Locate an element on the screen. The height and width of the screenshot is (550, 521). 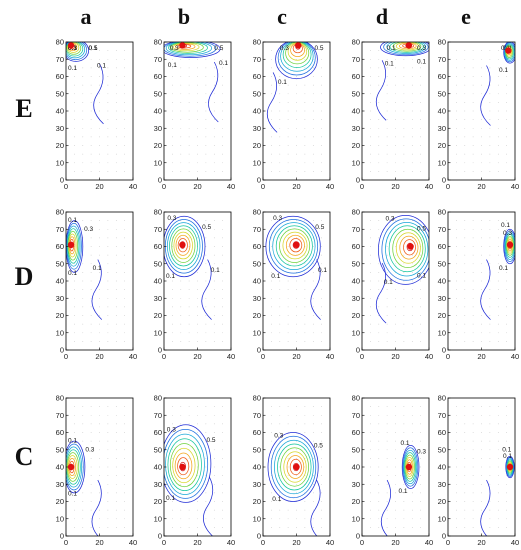
panel-E-c: 0.5 0.3 0.1 0 10 20 30 40 50 60 70 80 0 20 40 is located at coordinates (294, 114).